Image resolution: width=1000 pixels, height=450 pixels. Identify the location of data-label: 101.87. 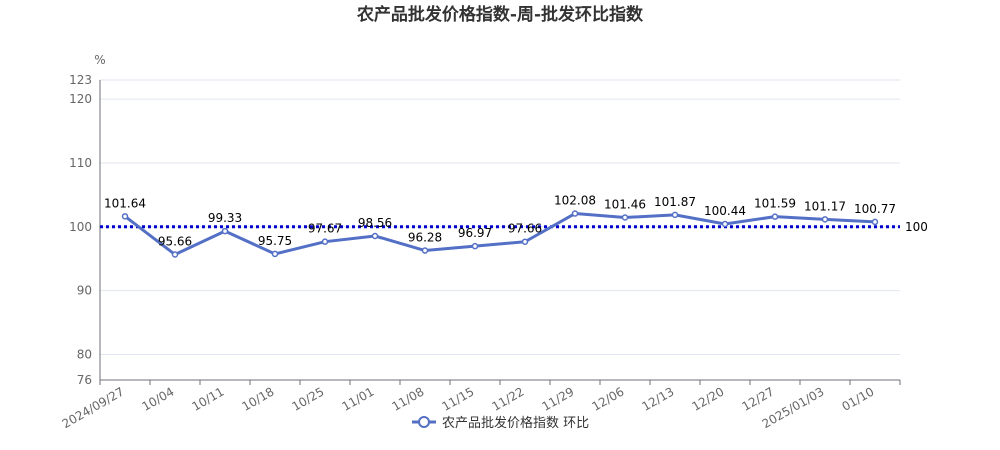
(675, 202).